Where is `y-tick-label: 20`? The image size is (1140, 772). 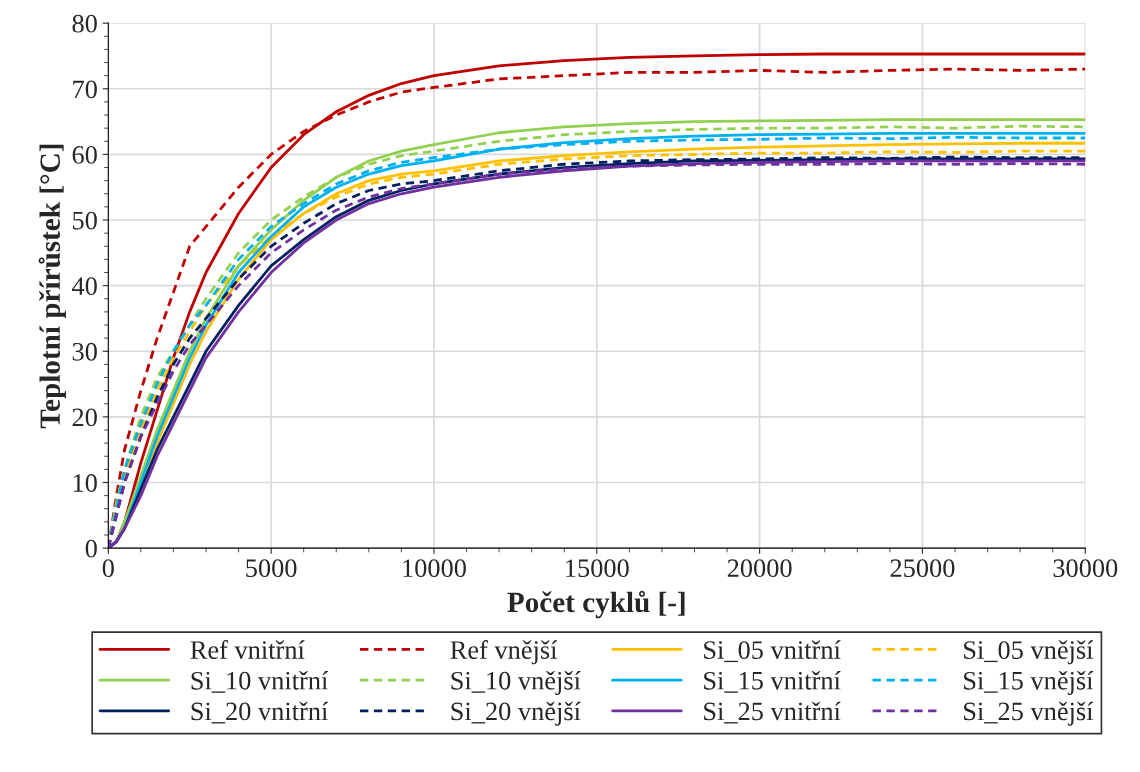
y-tick-label: 20 is located at coordinates (84, 417).